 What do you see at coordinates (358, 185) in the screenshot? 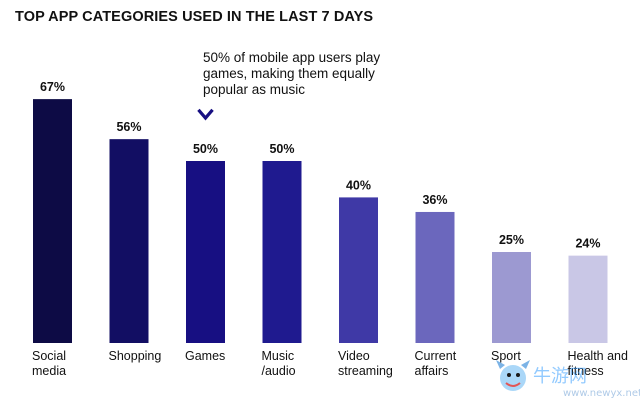
I see `value-label-4: 40%` at bounding box center [358, 185].